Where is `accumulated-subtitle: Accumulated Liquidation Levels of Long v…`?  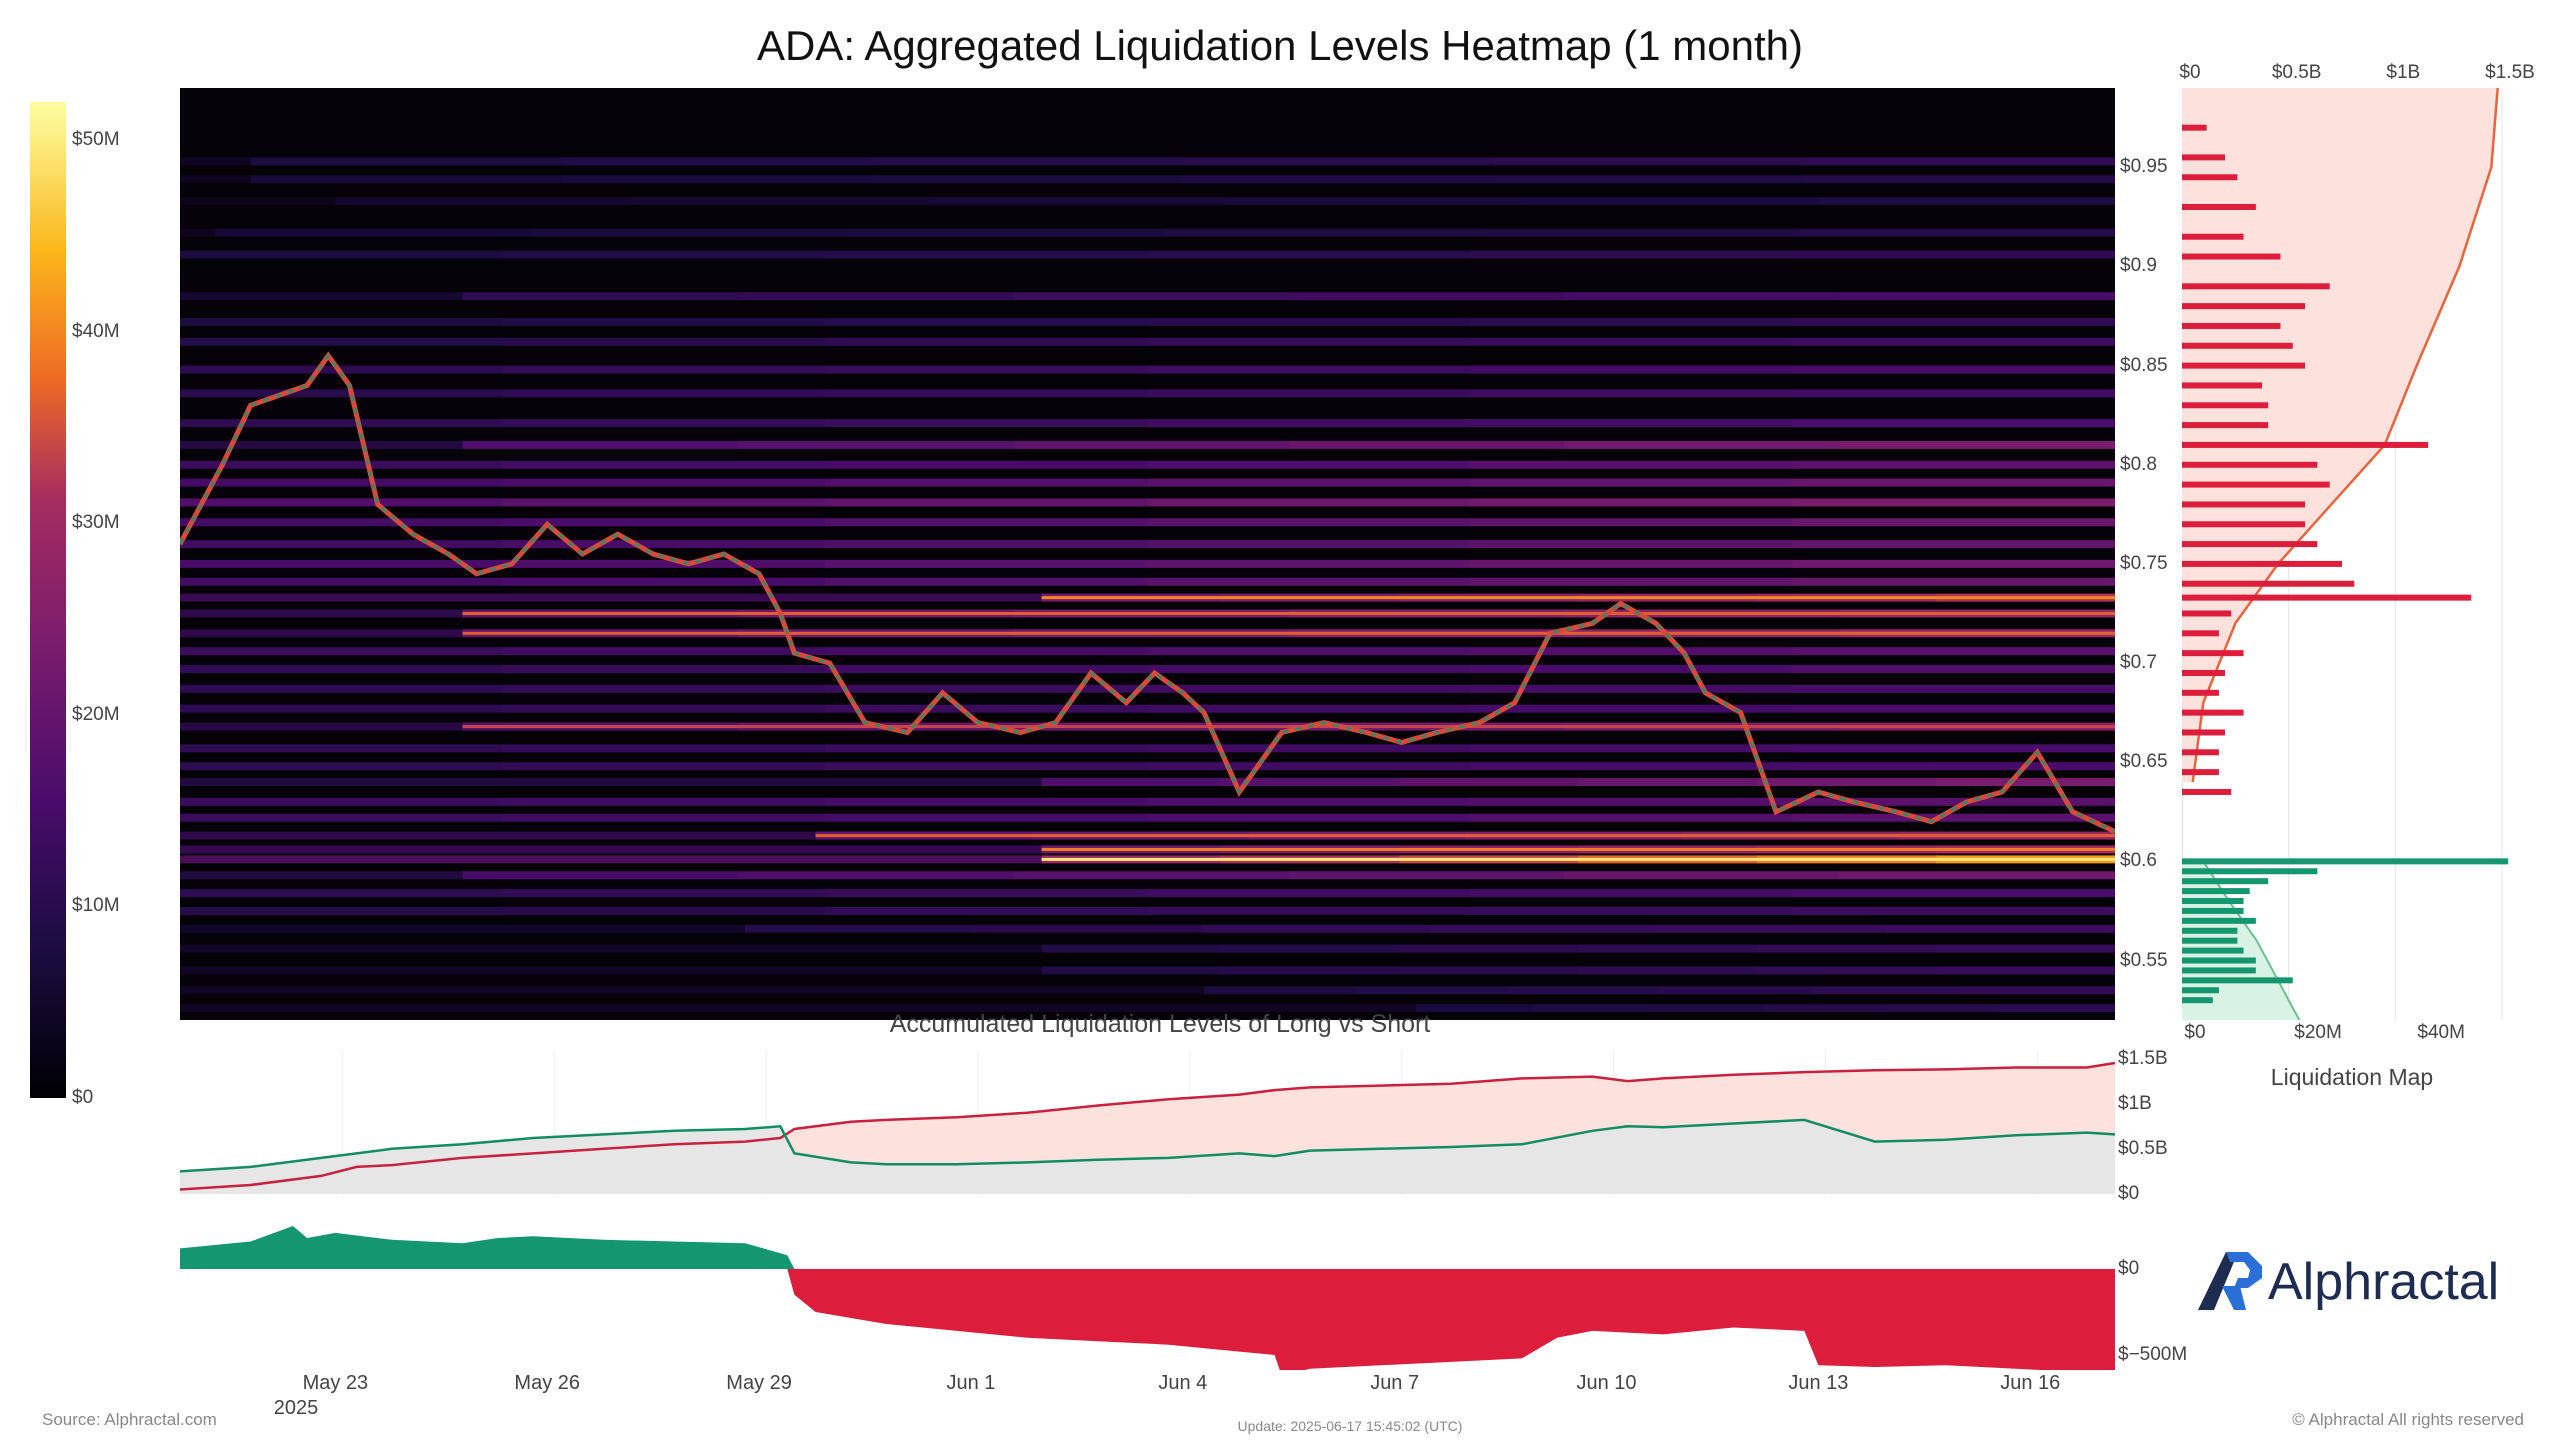 accumulated-subtitle: Accumulated Liquidation Levels of Long v… is located at coordinates (1160, 1024).